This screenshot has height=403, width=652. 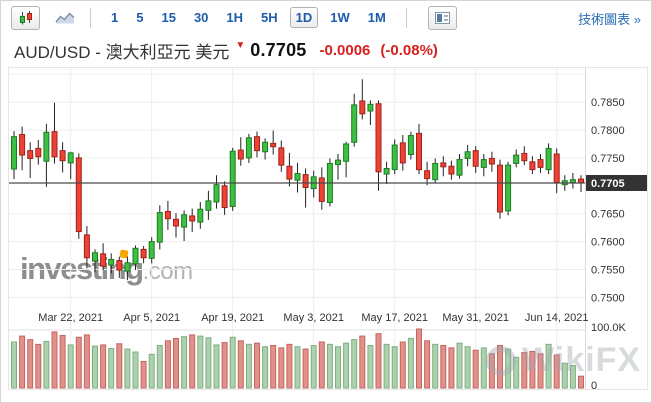 I want to click on timeframe-5-button: 5, so click(x=139, y=17).